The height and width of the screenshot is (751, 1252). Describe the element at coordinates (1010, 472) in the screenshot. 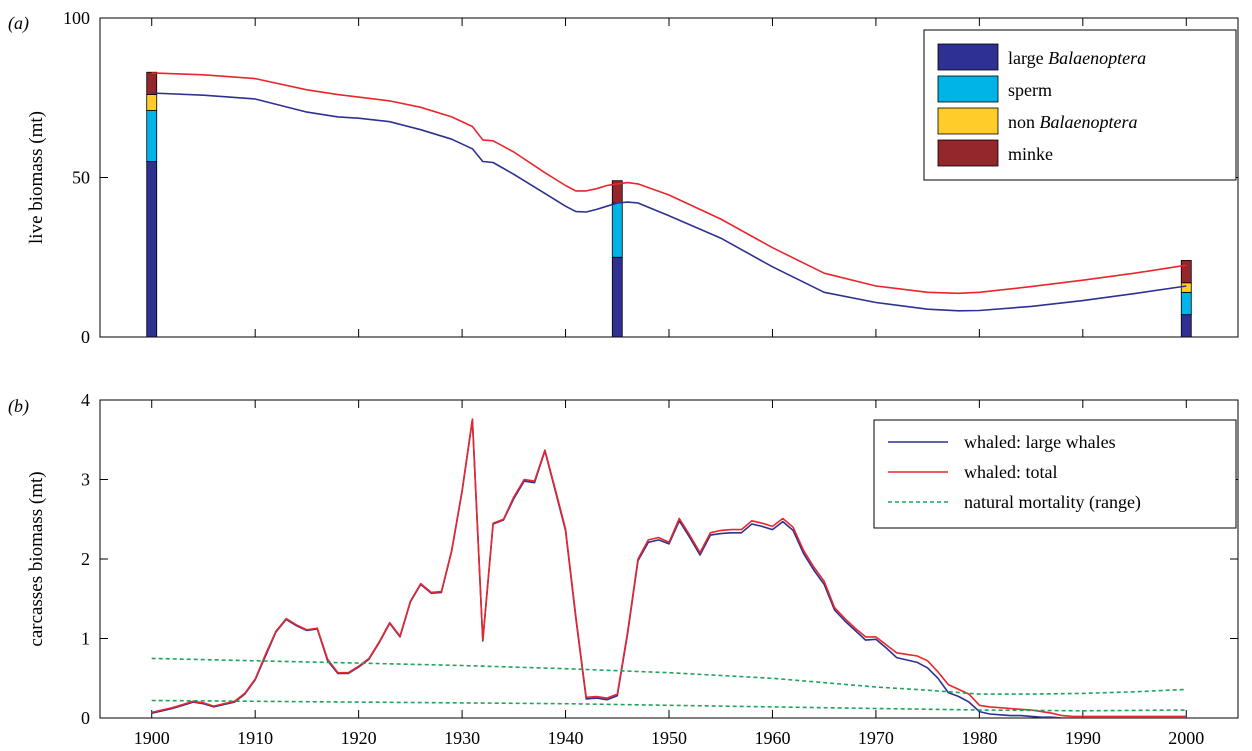

I see `legend-entry: whaled: total` at that location.